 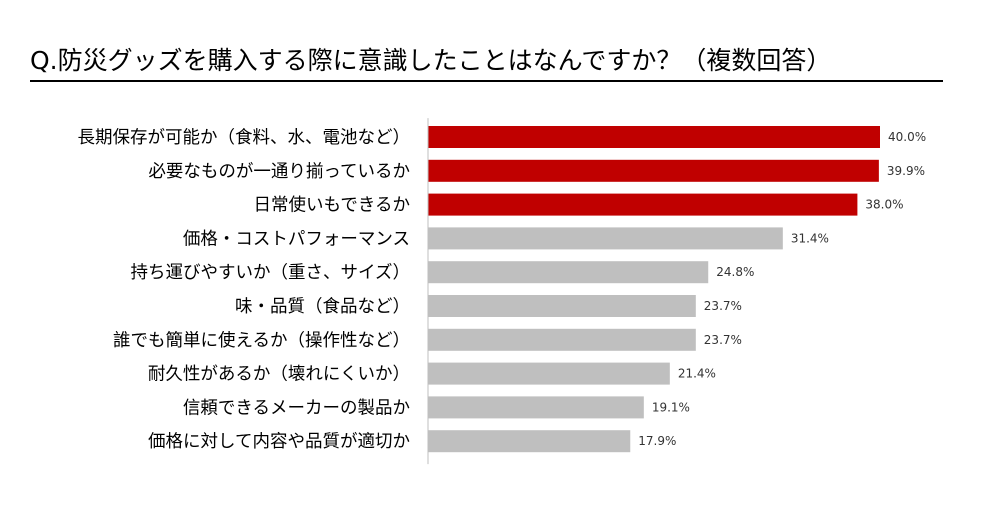 What do you see at coordinates (657, 441) in the screenshot?
I see `value-label: 17.9%` at bounding box center [657, 441].